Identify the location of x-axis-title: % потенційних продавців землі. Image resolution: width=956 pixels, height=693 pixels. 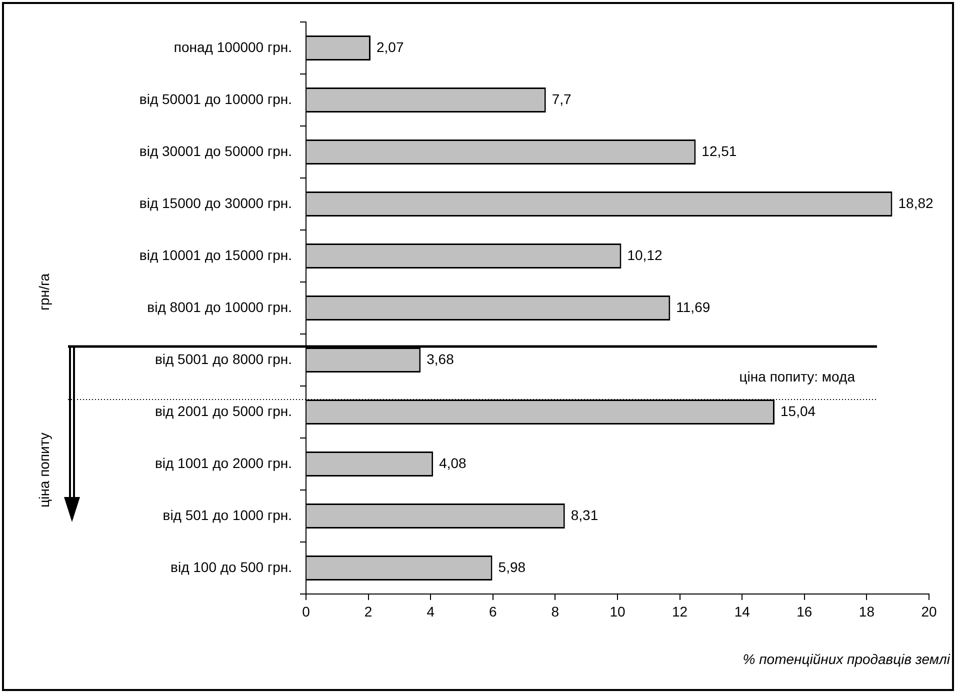
(846, 658).